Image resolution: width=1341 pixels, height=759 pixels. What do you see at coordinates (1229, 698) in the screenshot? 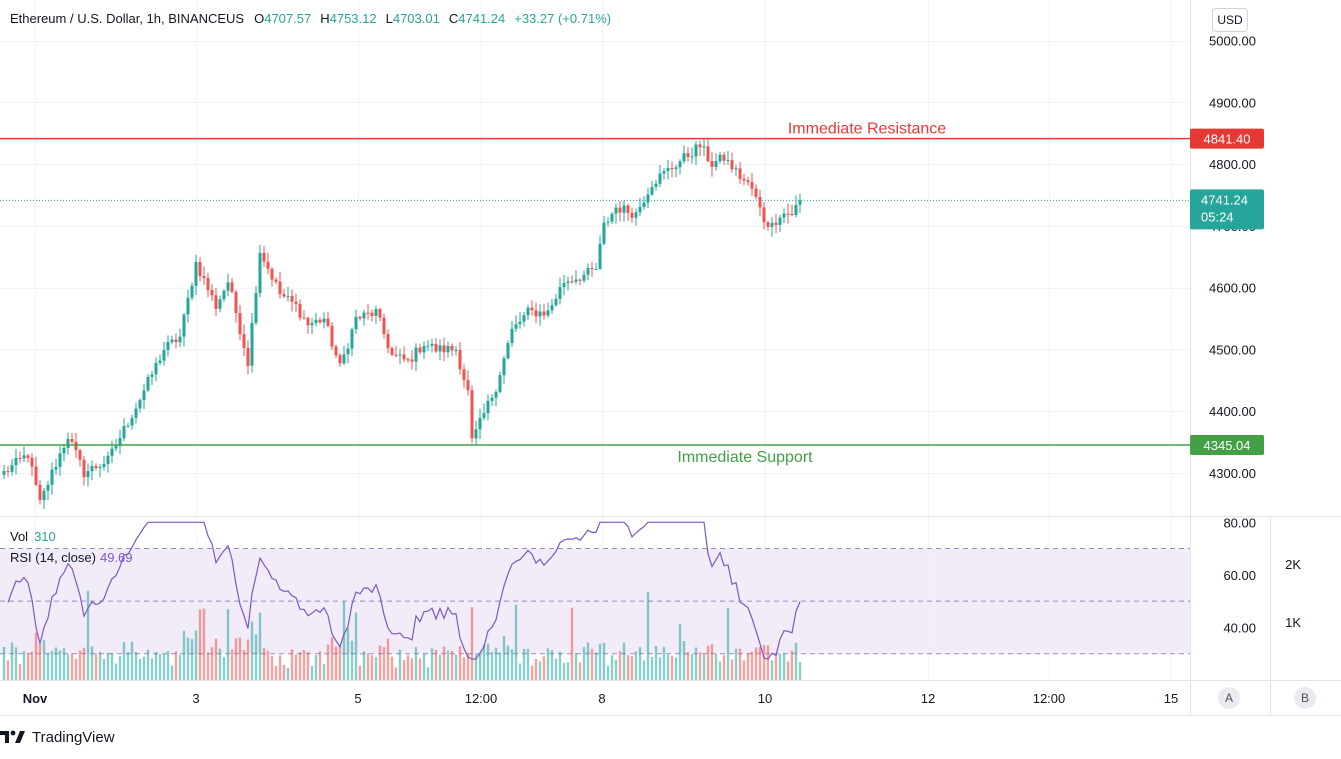
I see `auto-scale-button: A` at bounding box center [1229, 698].